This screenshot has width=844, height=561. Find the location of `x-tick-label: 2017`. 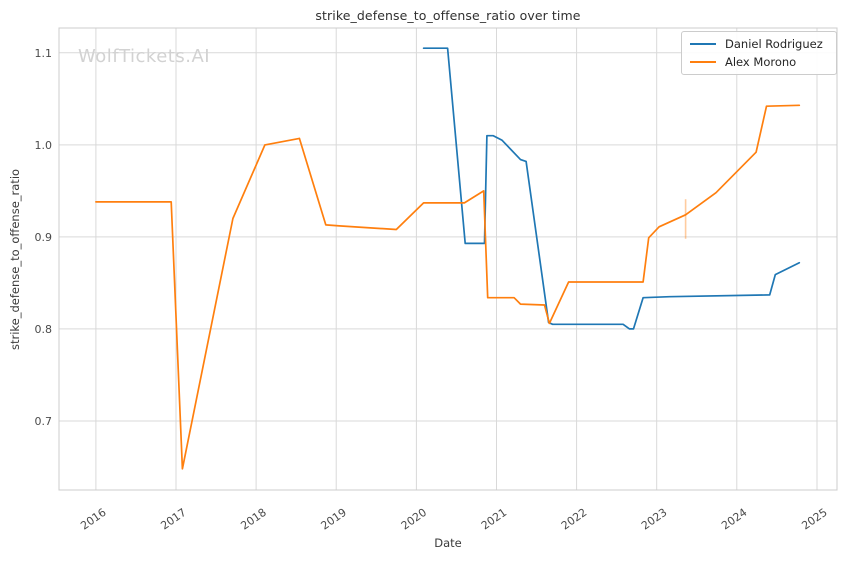

x-tick-label: 2017 is located at coordinates (173, 519).